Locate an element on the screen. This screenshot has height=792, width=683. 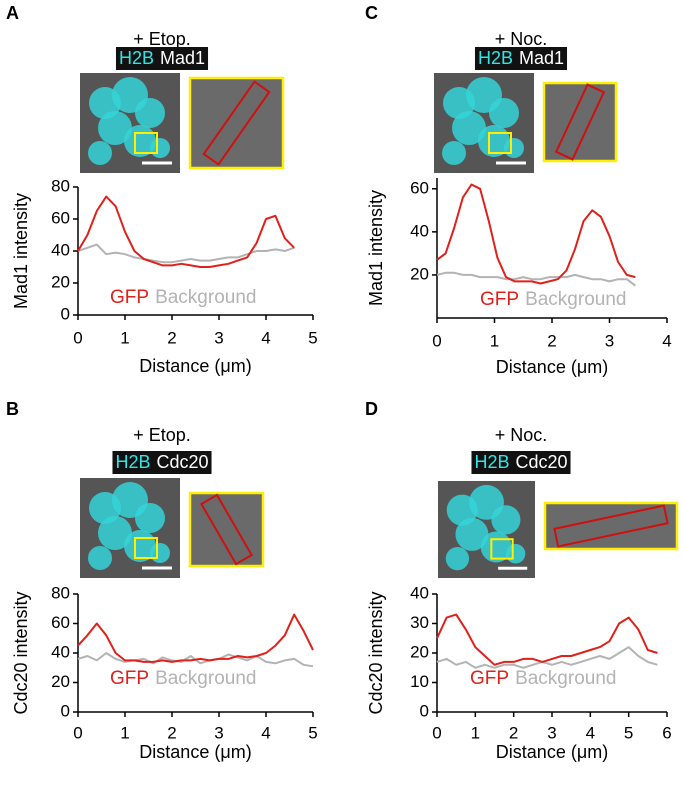
panel-letter: B is located at coordinates (12, 409).